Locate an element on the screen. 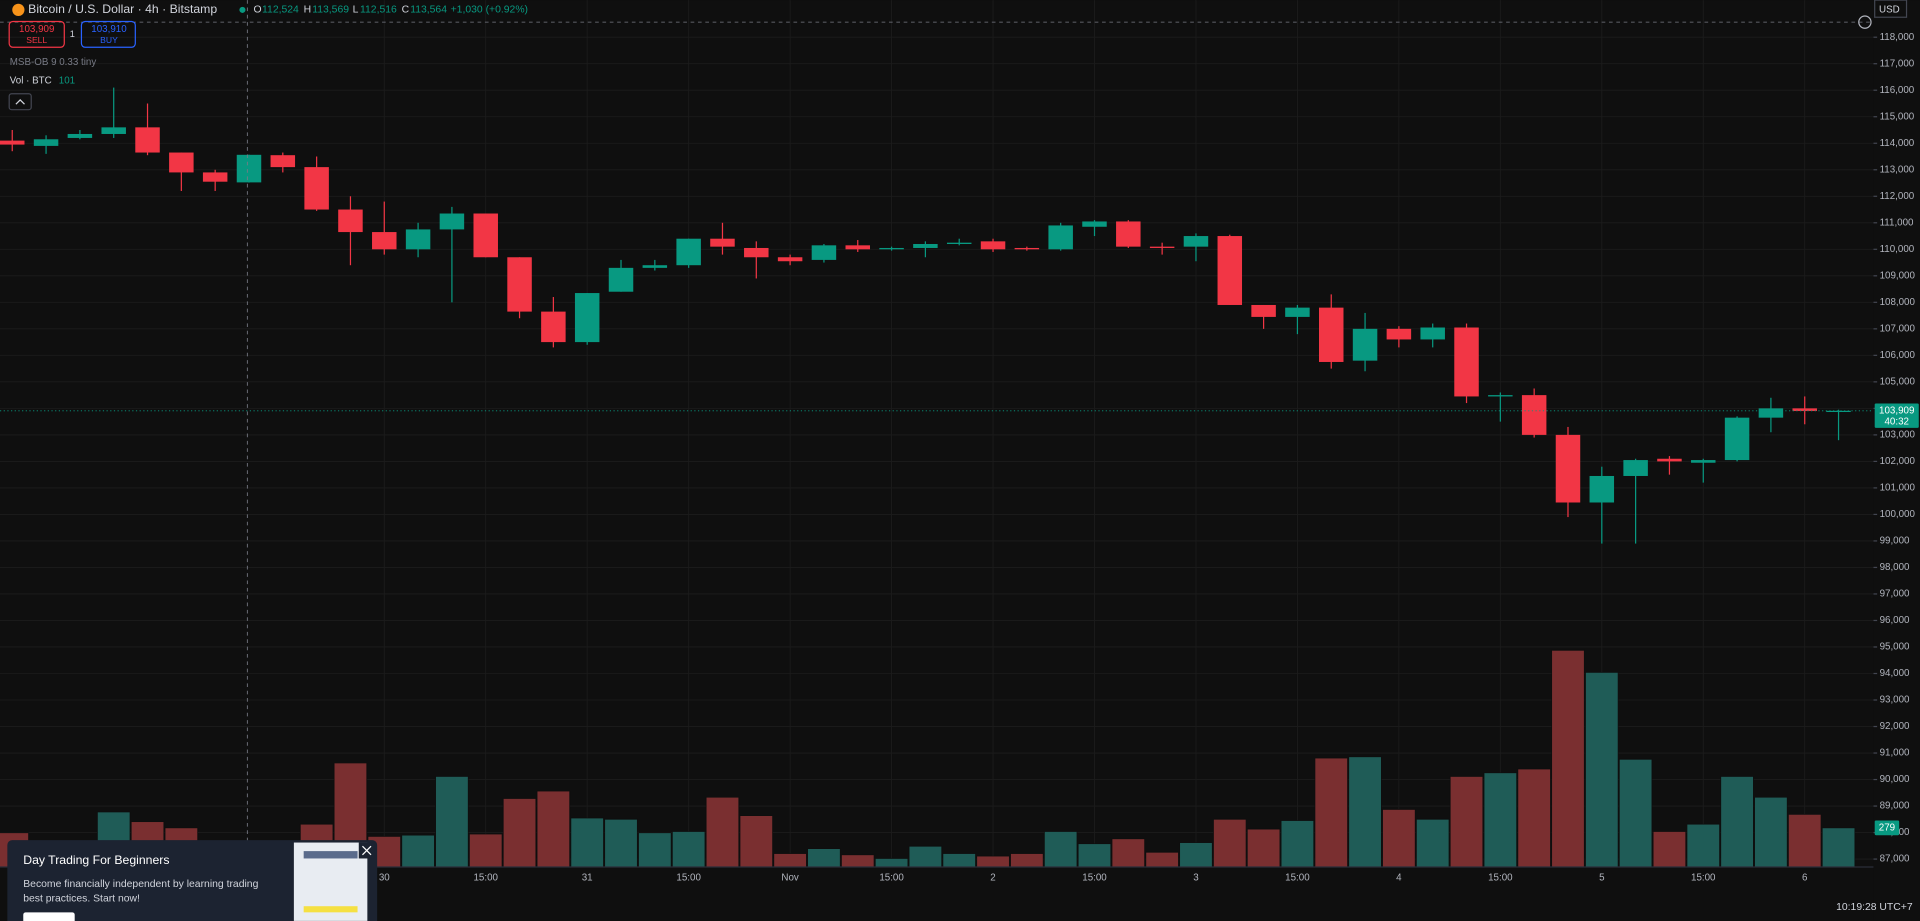 The image size is (1920, 921). ad-card is located at coordinates (192, 880).